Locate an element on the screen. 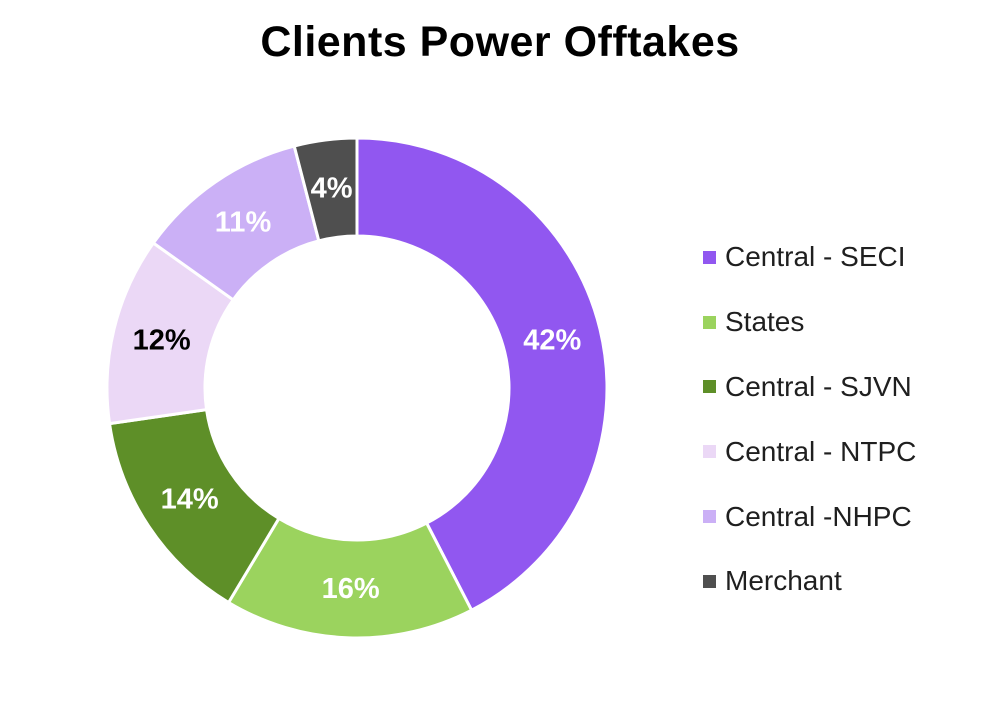  data-label-states: 16% is located at coordinates (351, 589).